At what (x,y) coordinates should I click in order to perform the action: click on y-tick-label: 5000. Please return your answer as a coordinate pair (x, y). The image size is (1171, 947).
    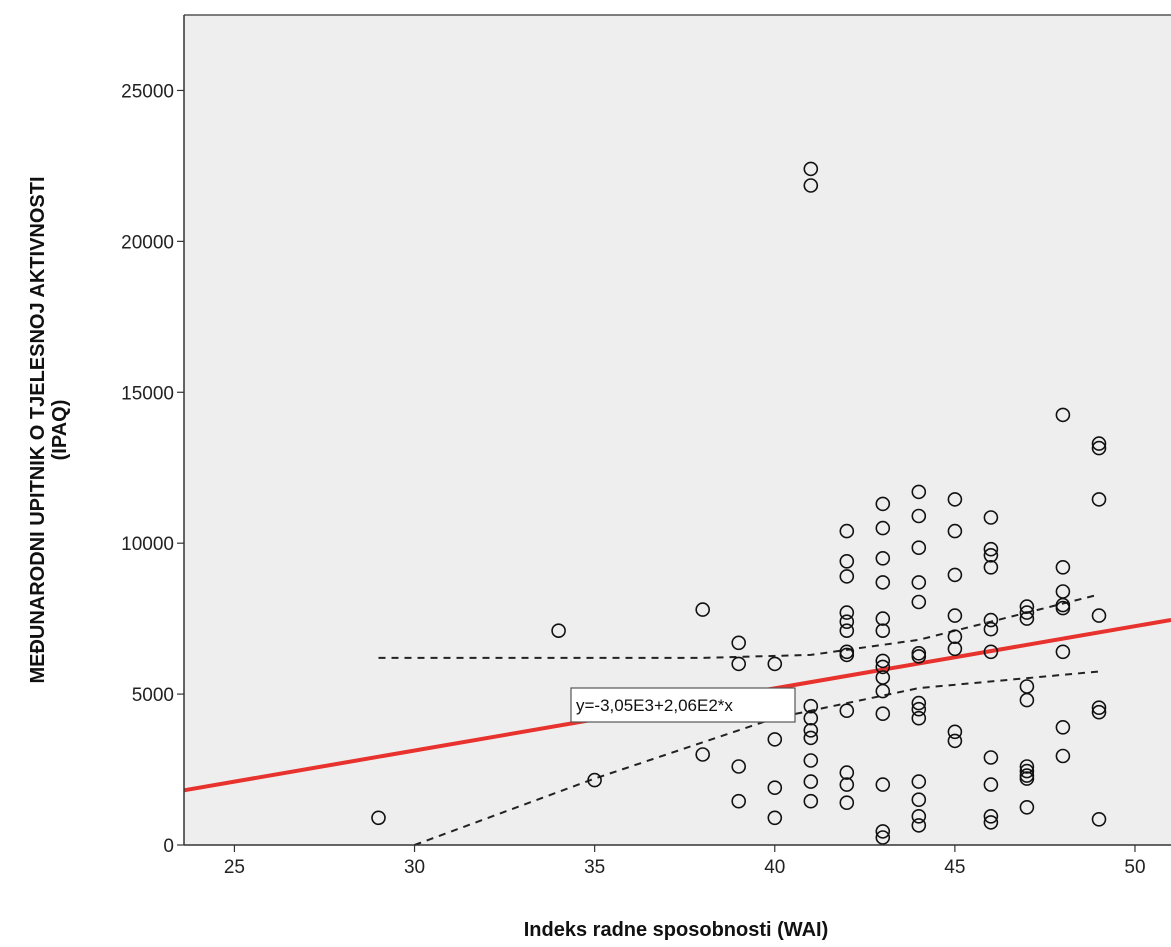
    Looking at the image, I should click on (153, 695).